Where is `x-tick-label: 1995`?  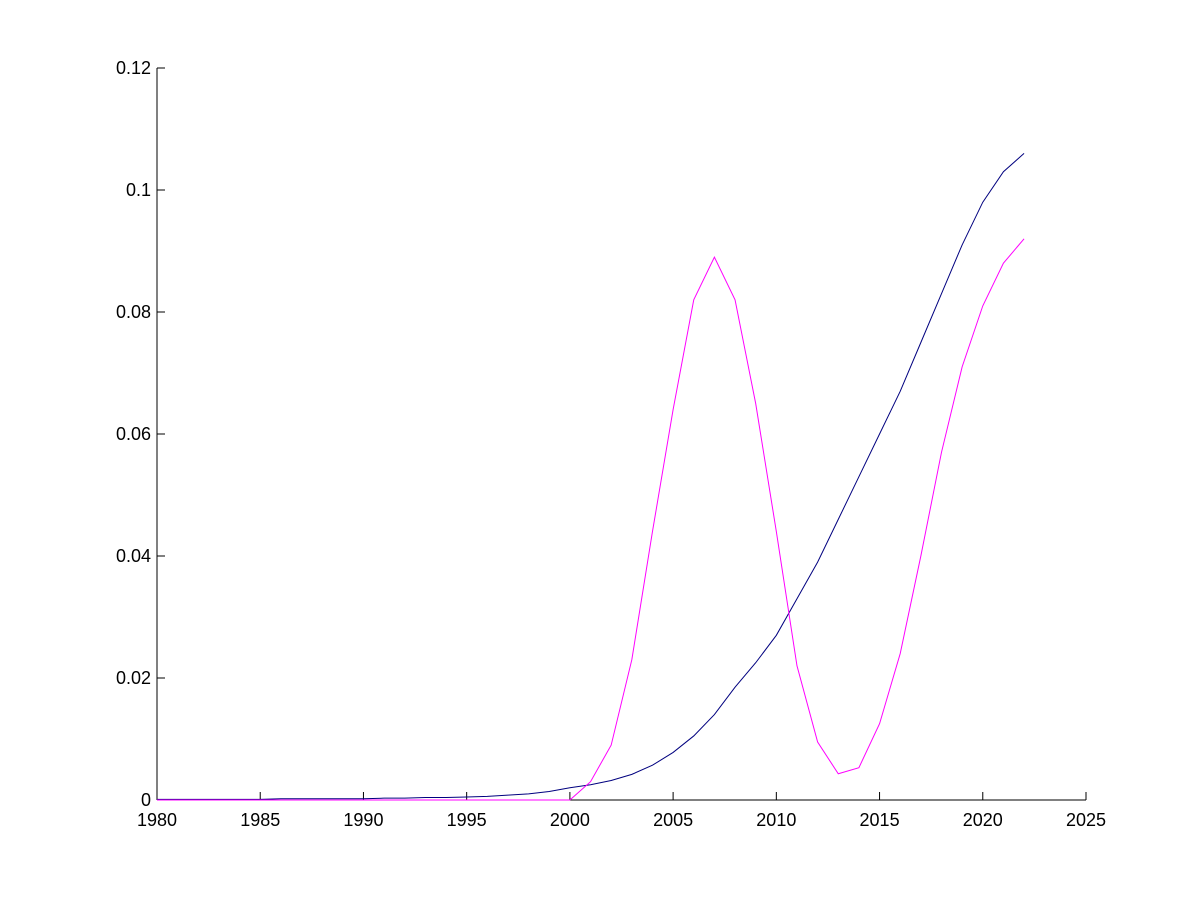
x-tick-label: 1995 is located at coordinates (467, 820).